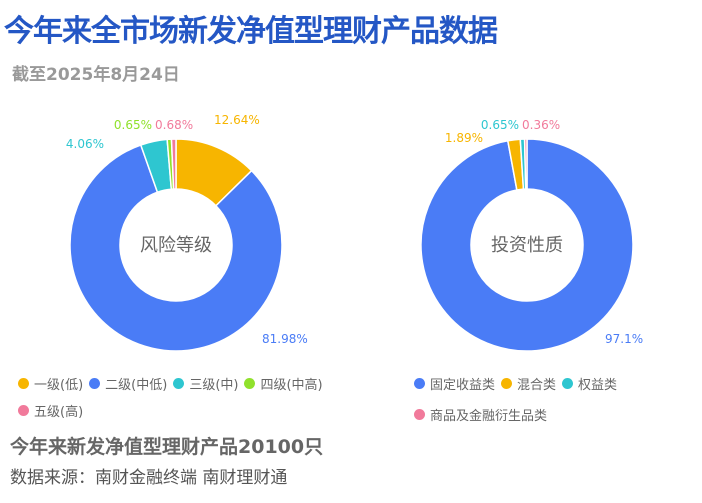 The width and height of the screenshot is (702, 503). Describe the element at coordinates (214, 385) in the screenshot. I see `legend-label: 三级(中)` at that location.